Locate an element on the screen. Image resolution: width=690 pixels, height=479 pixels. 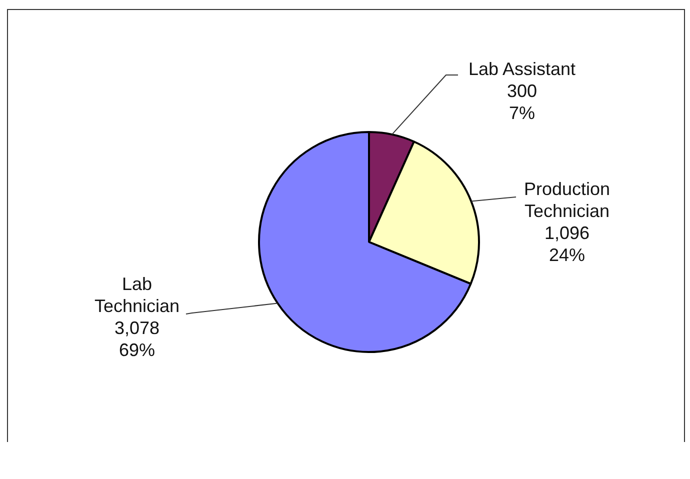
data-label: 300 7% is located at coordinates (522, 101).